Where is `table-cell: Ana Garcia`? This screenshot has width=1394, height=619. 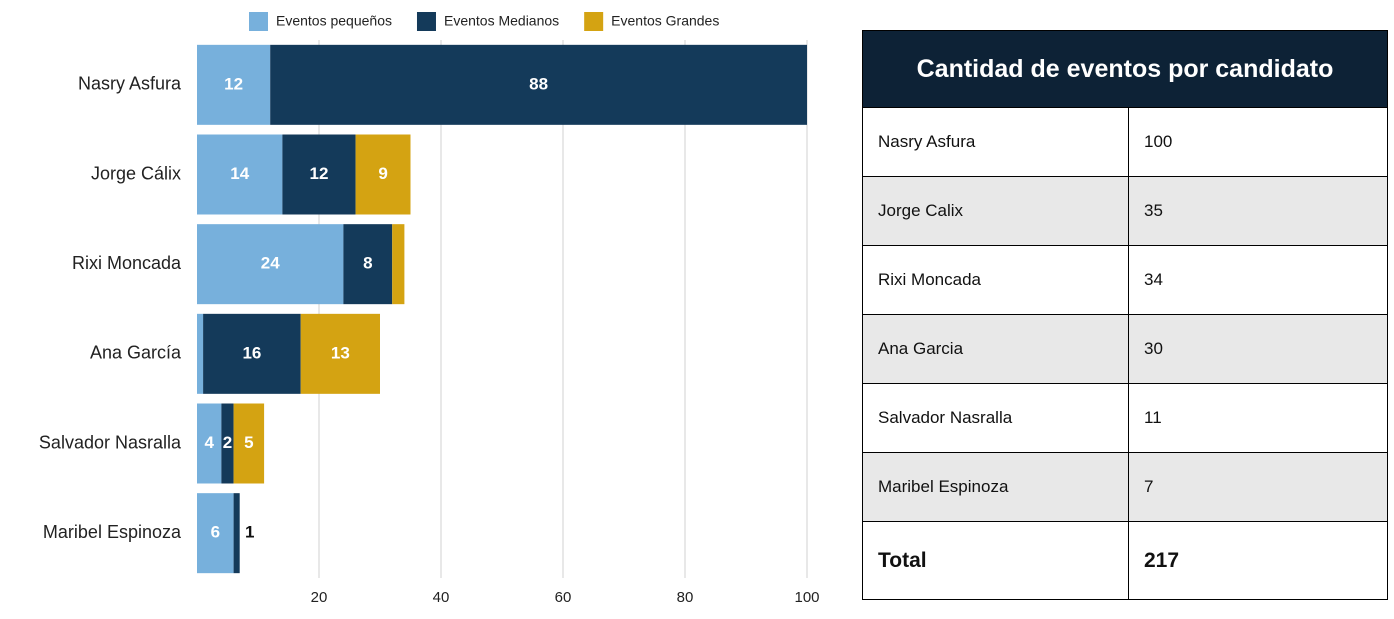
table-cell: Ana Garcia is located at coordinates (995, 349).